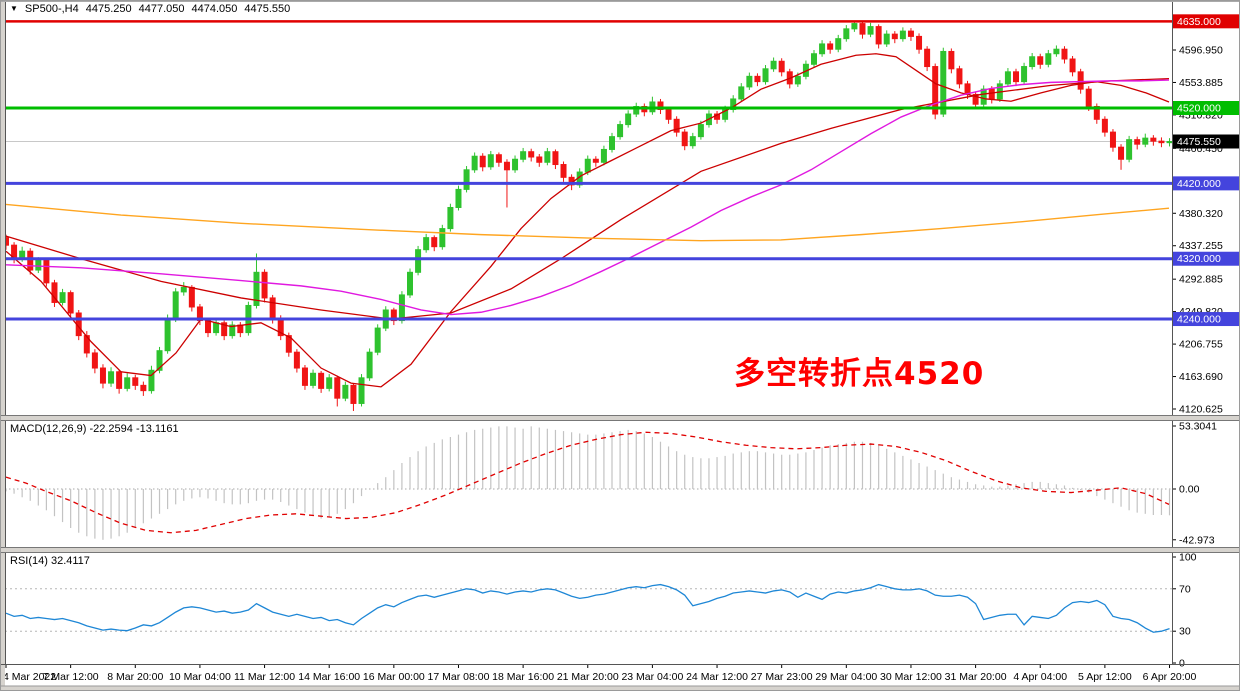 The width and height of the screenshot is (1240, 691). I want to click on quote-low: 4474.050, so click(214, 9).